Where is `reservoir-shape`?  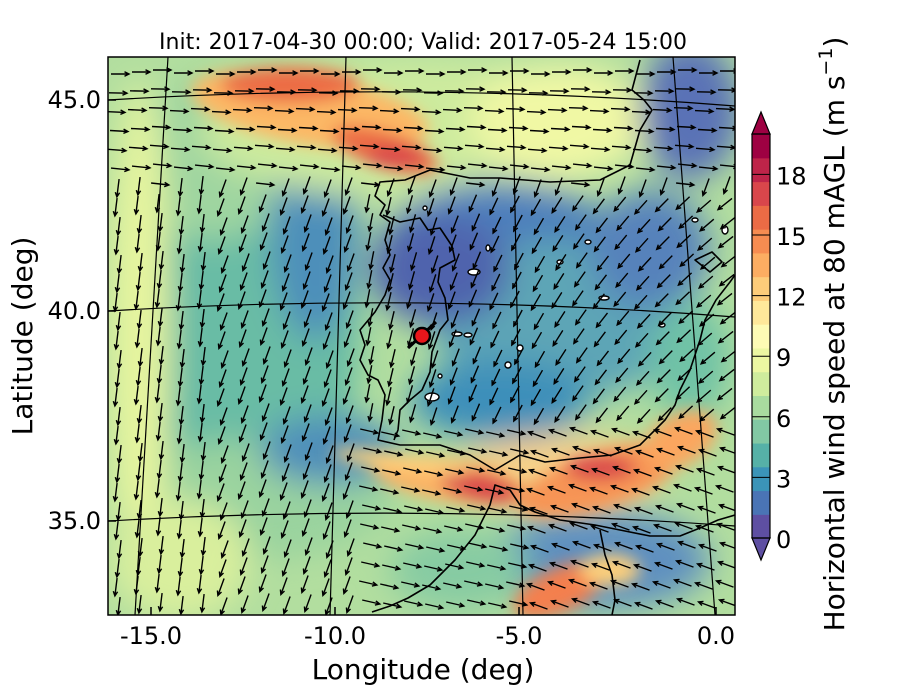
reservoir-shape is located at coordinates (588, 242).